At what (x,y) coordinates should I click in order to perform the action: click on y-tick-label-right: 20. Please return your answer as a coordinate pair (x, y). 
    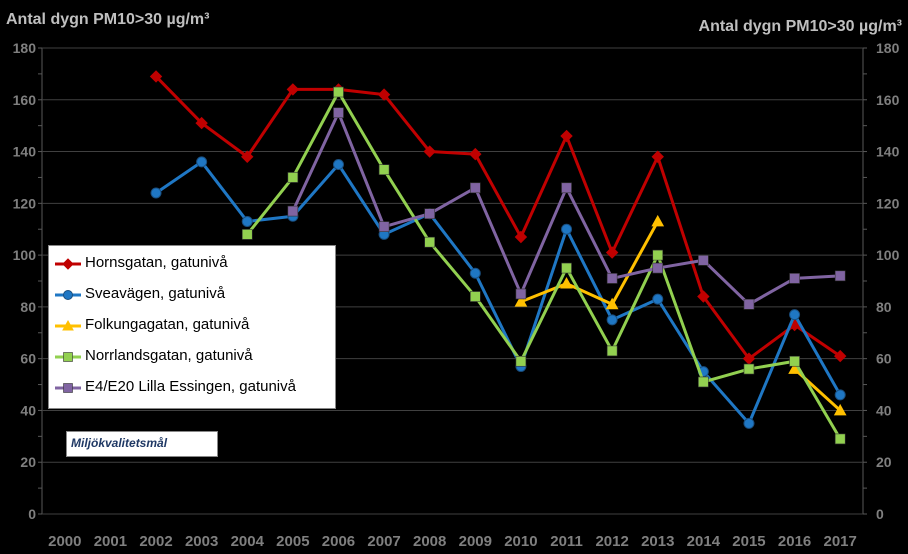
    Looking at the image, I should click on (884, 462).